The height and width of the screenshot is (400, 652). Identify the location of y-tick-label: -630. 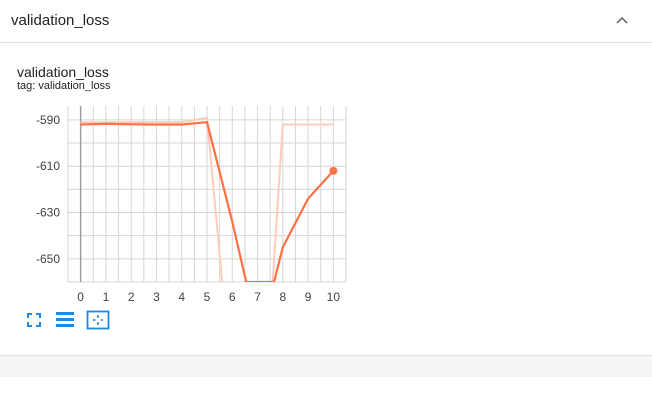
(48, 213).